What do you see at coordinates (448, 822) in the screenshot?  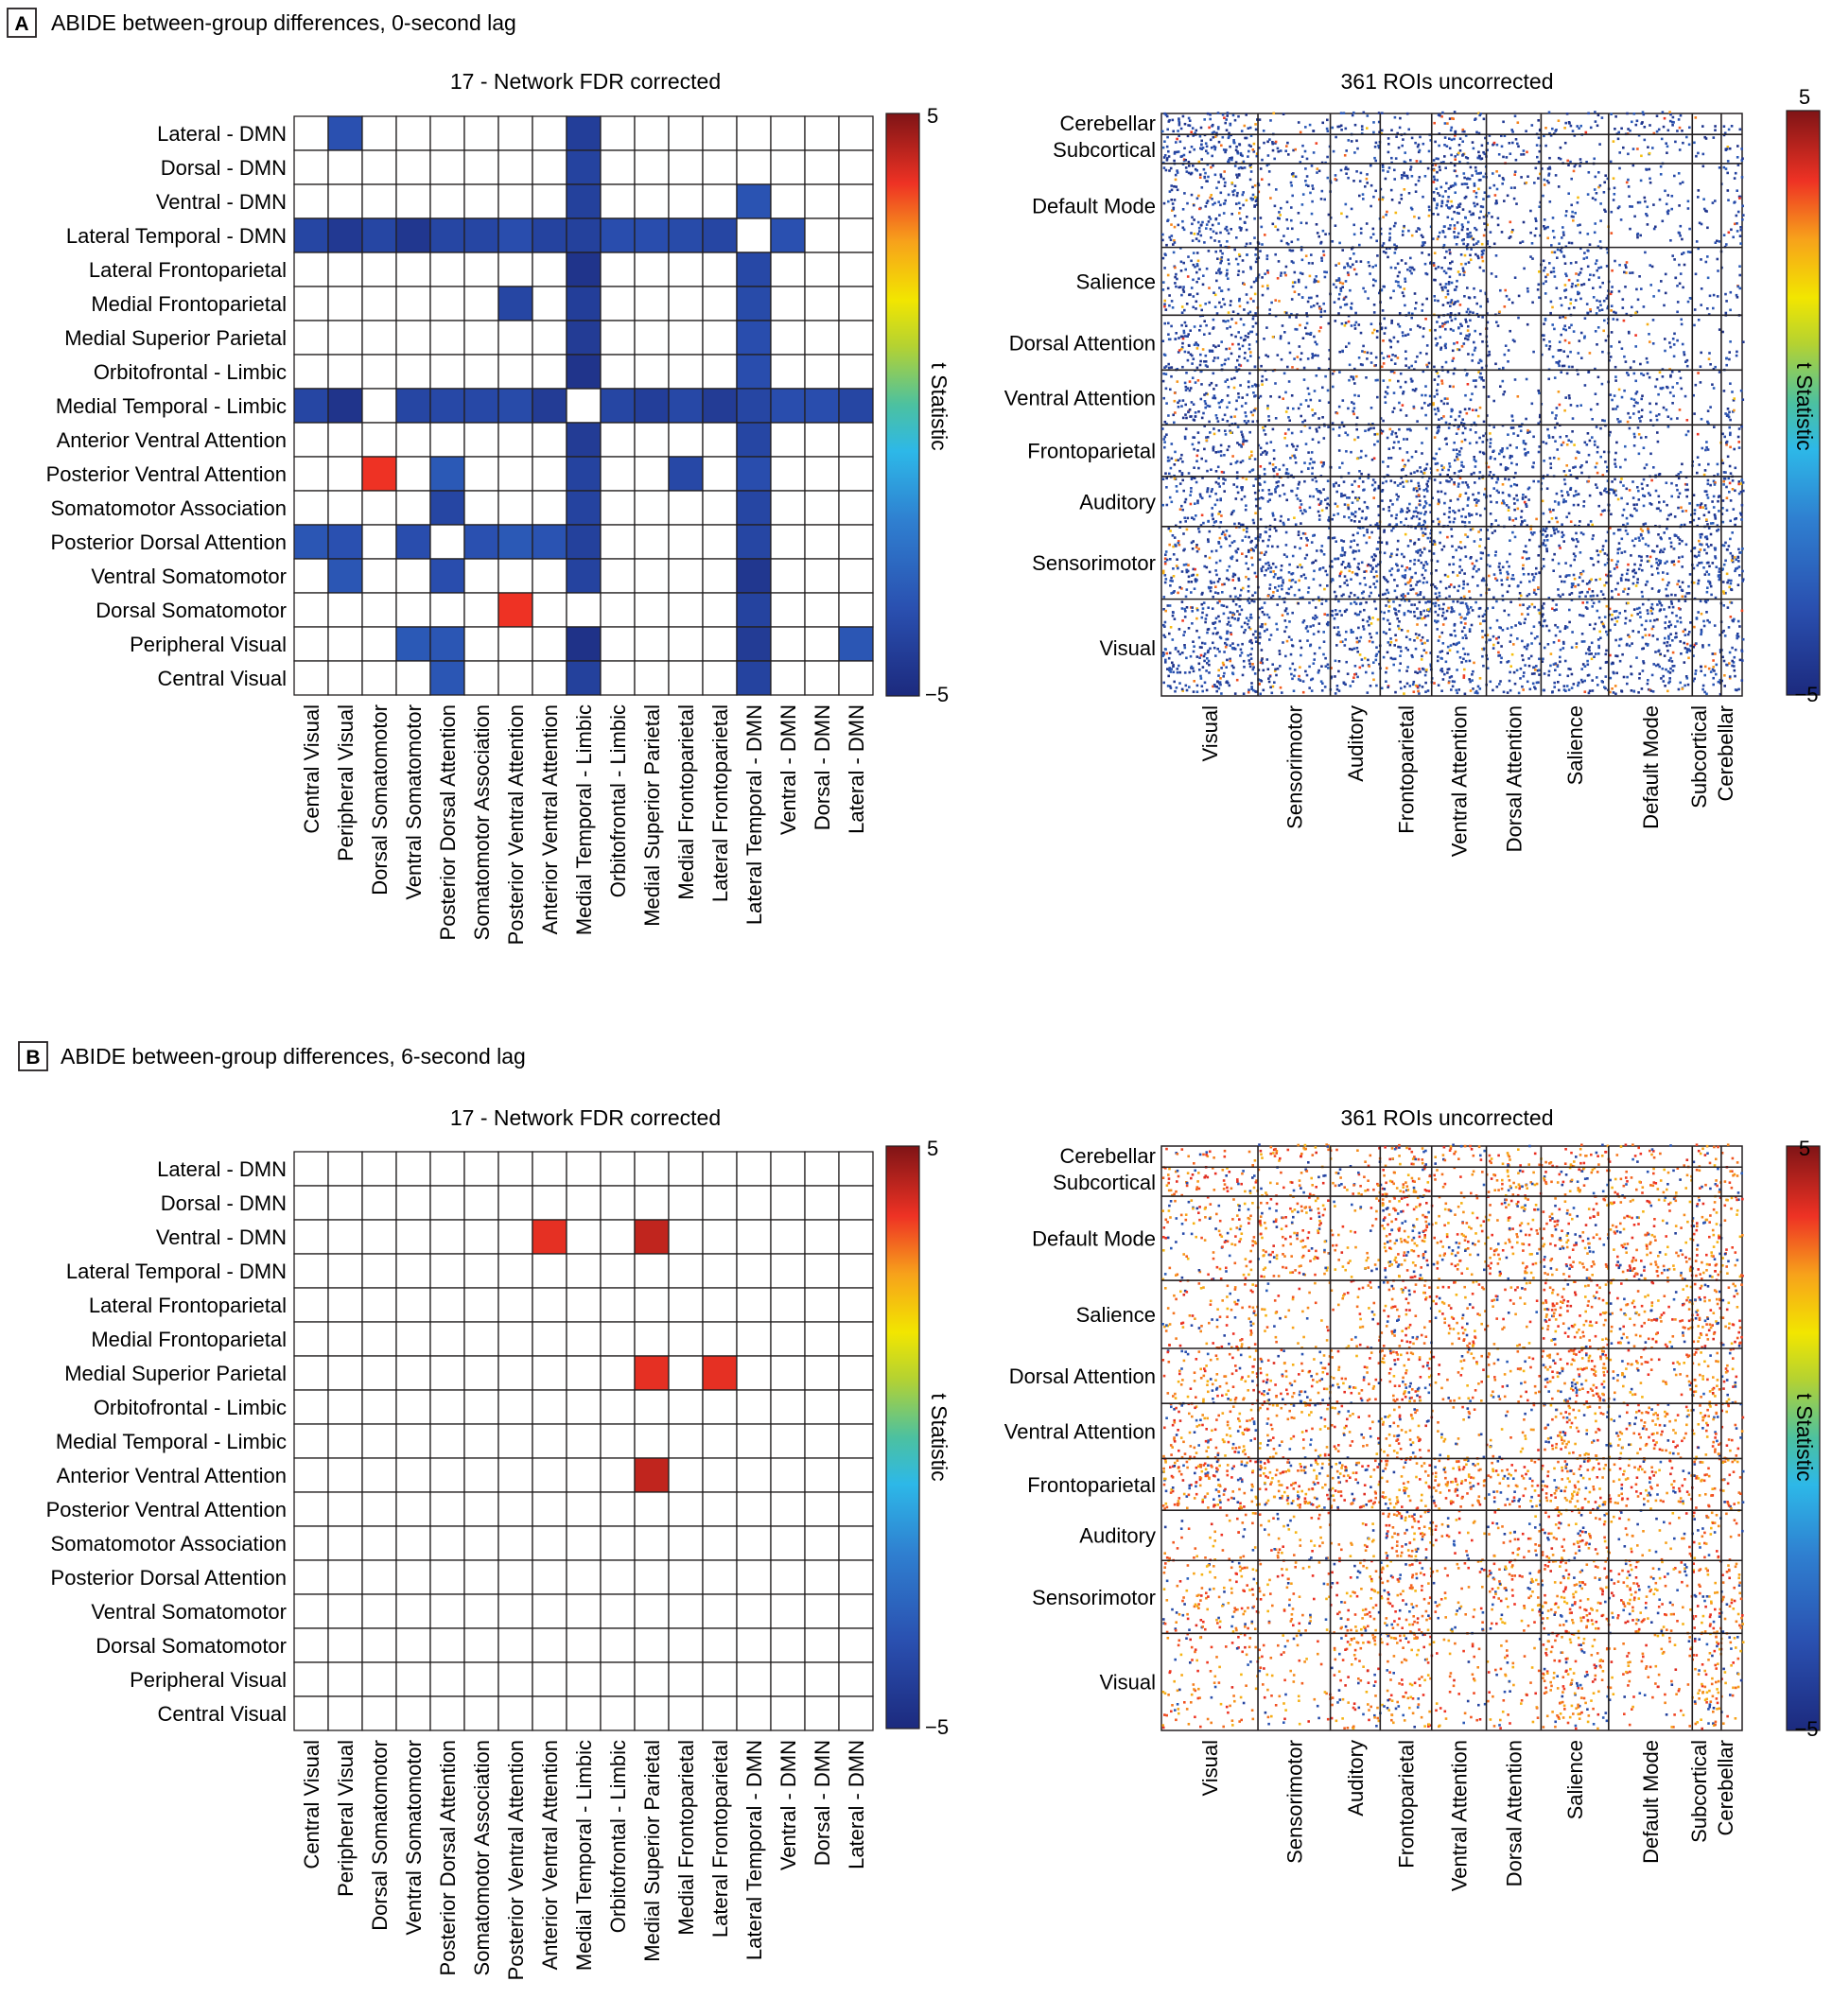 I see `col-label: Posterior Dorsal Attention` at bounding box center [448, 822].